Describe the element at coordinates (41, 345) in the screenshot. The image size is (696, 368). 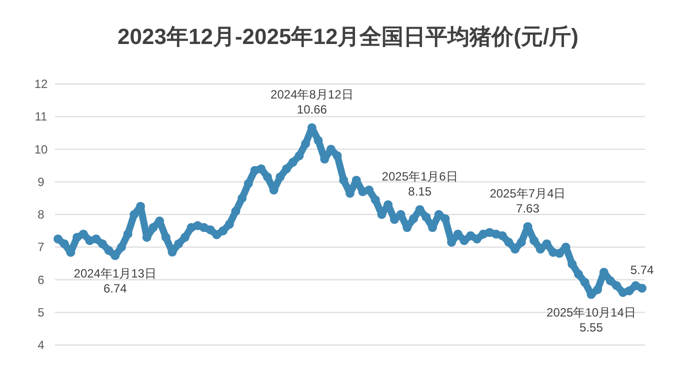
I see `y-tick-label: 4` at that location.